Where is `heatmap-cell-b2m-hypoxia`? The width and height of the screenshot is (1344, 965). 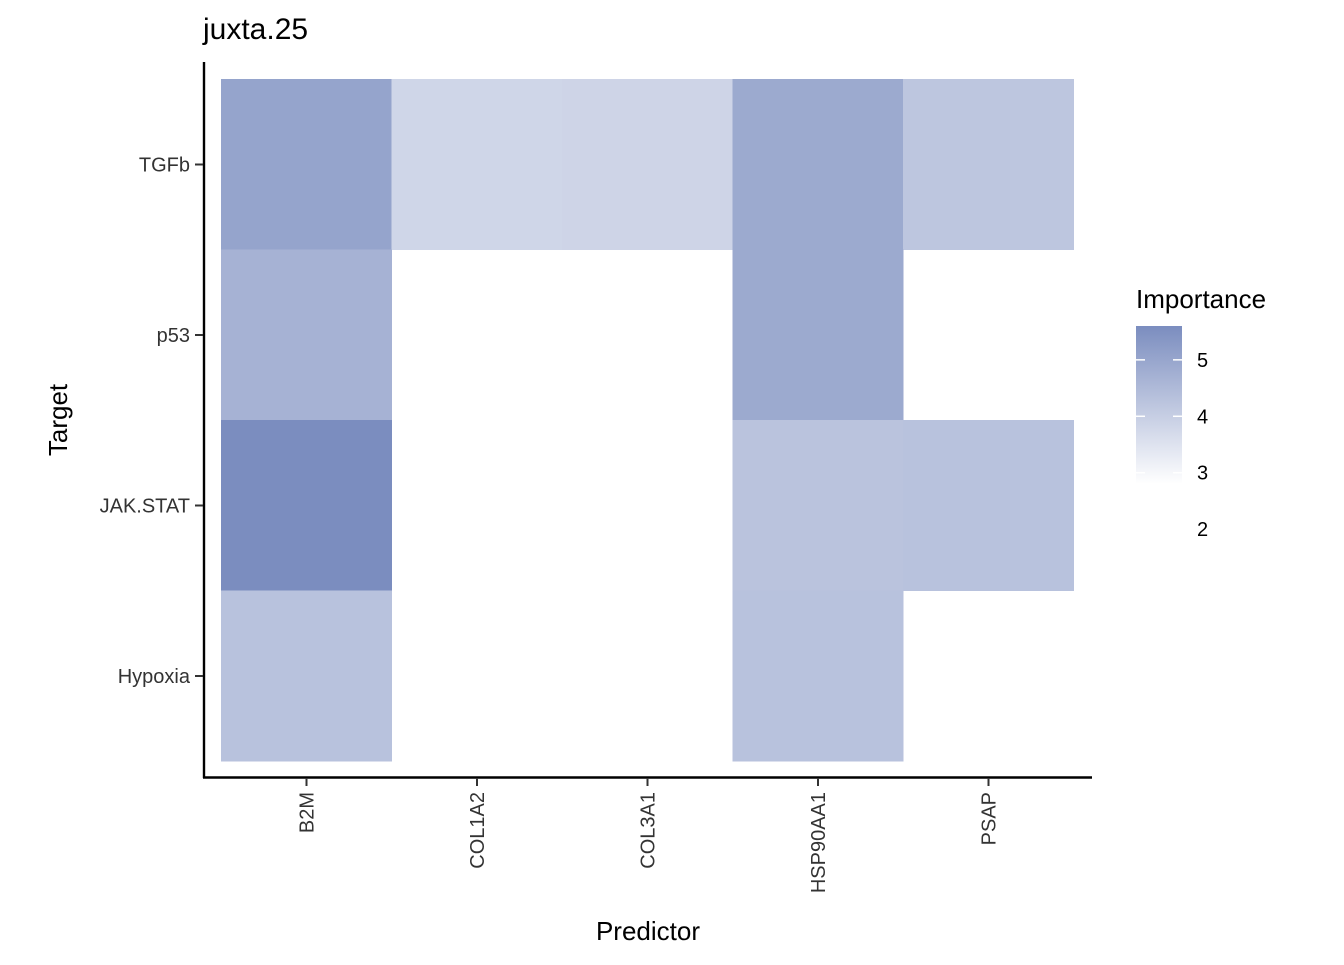 heatmap-cell-b2m-hypoxia is located at coordinates (306, 676).